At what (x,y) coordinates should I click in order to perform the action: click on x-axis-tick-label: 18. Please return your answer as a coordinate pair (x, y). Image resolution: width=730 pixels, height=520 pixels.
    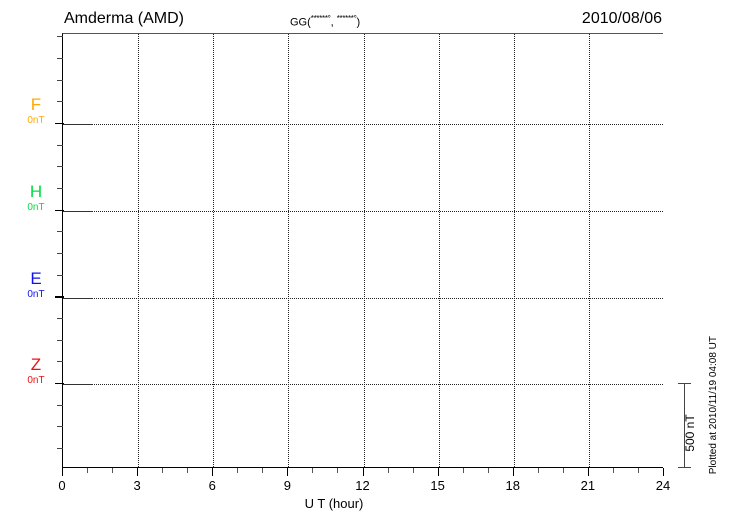
    Looking at the image, I should click on (512, 485).